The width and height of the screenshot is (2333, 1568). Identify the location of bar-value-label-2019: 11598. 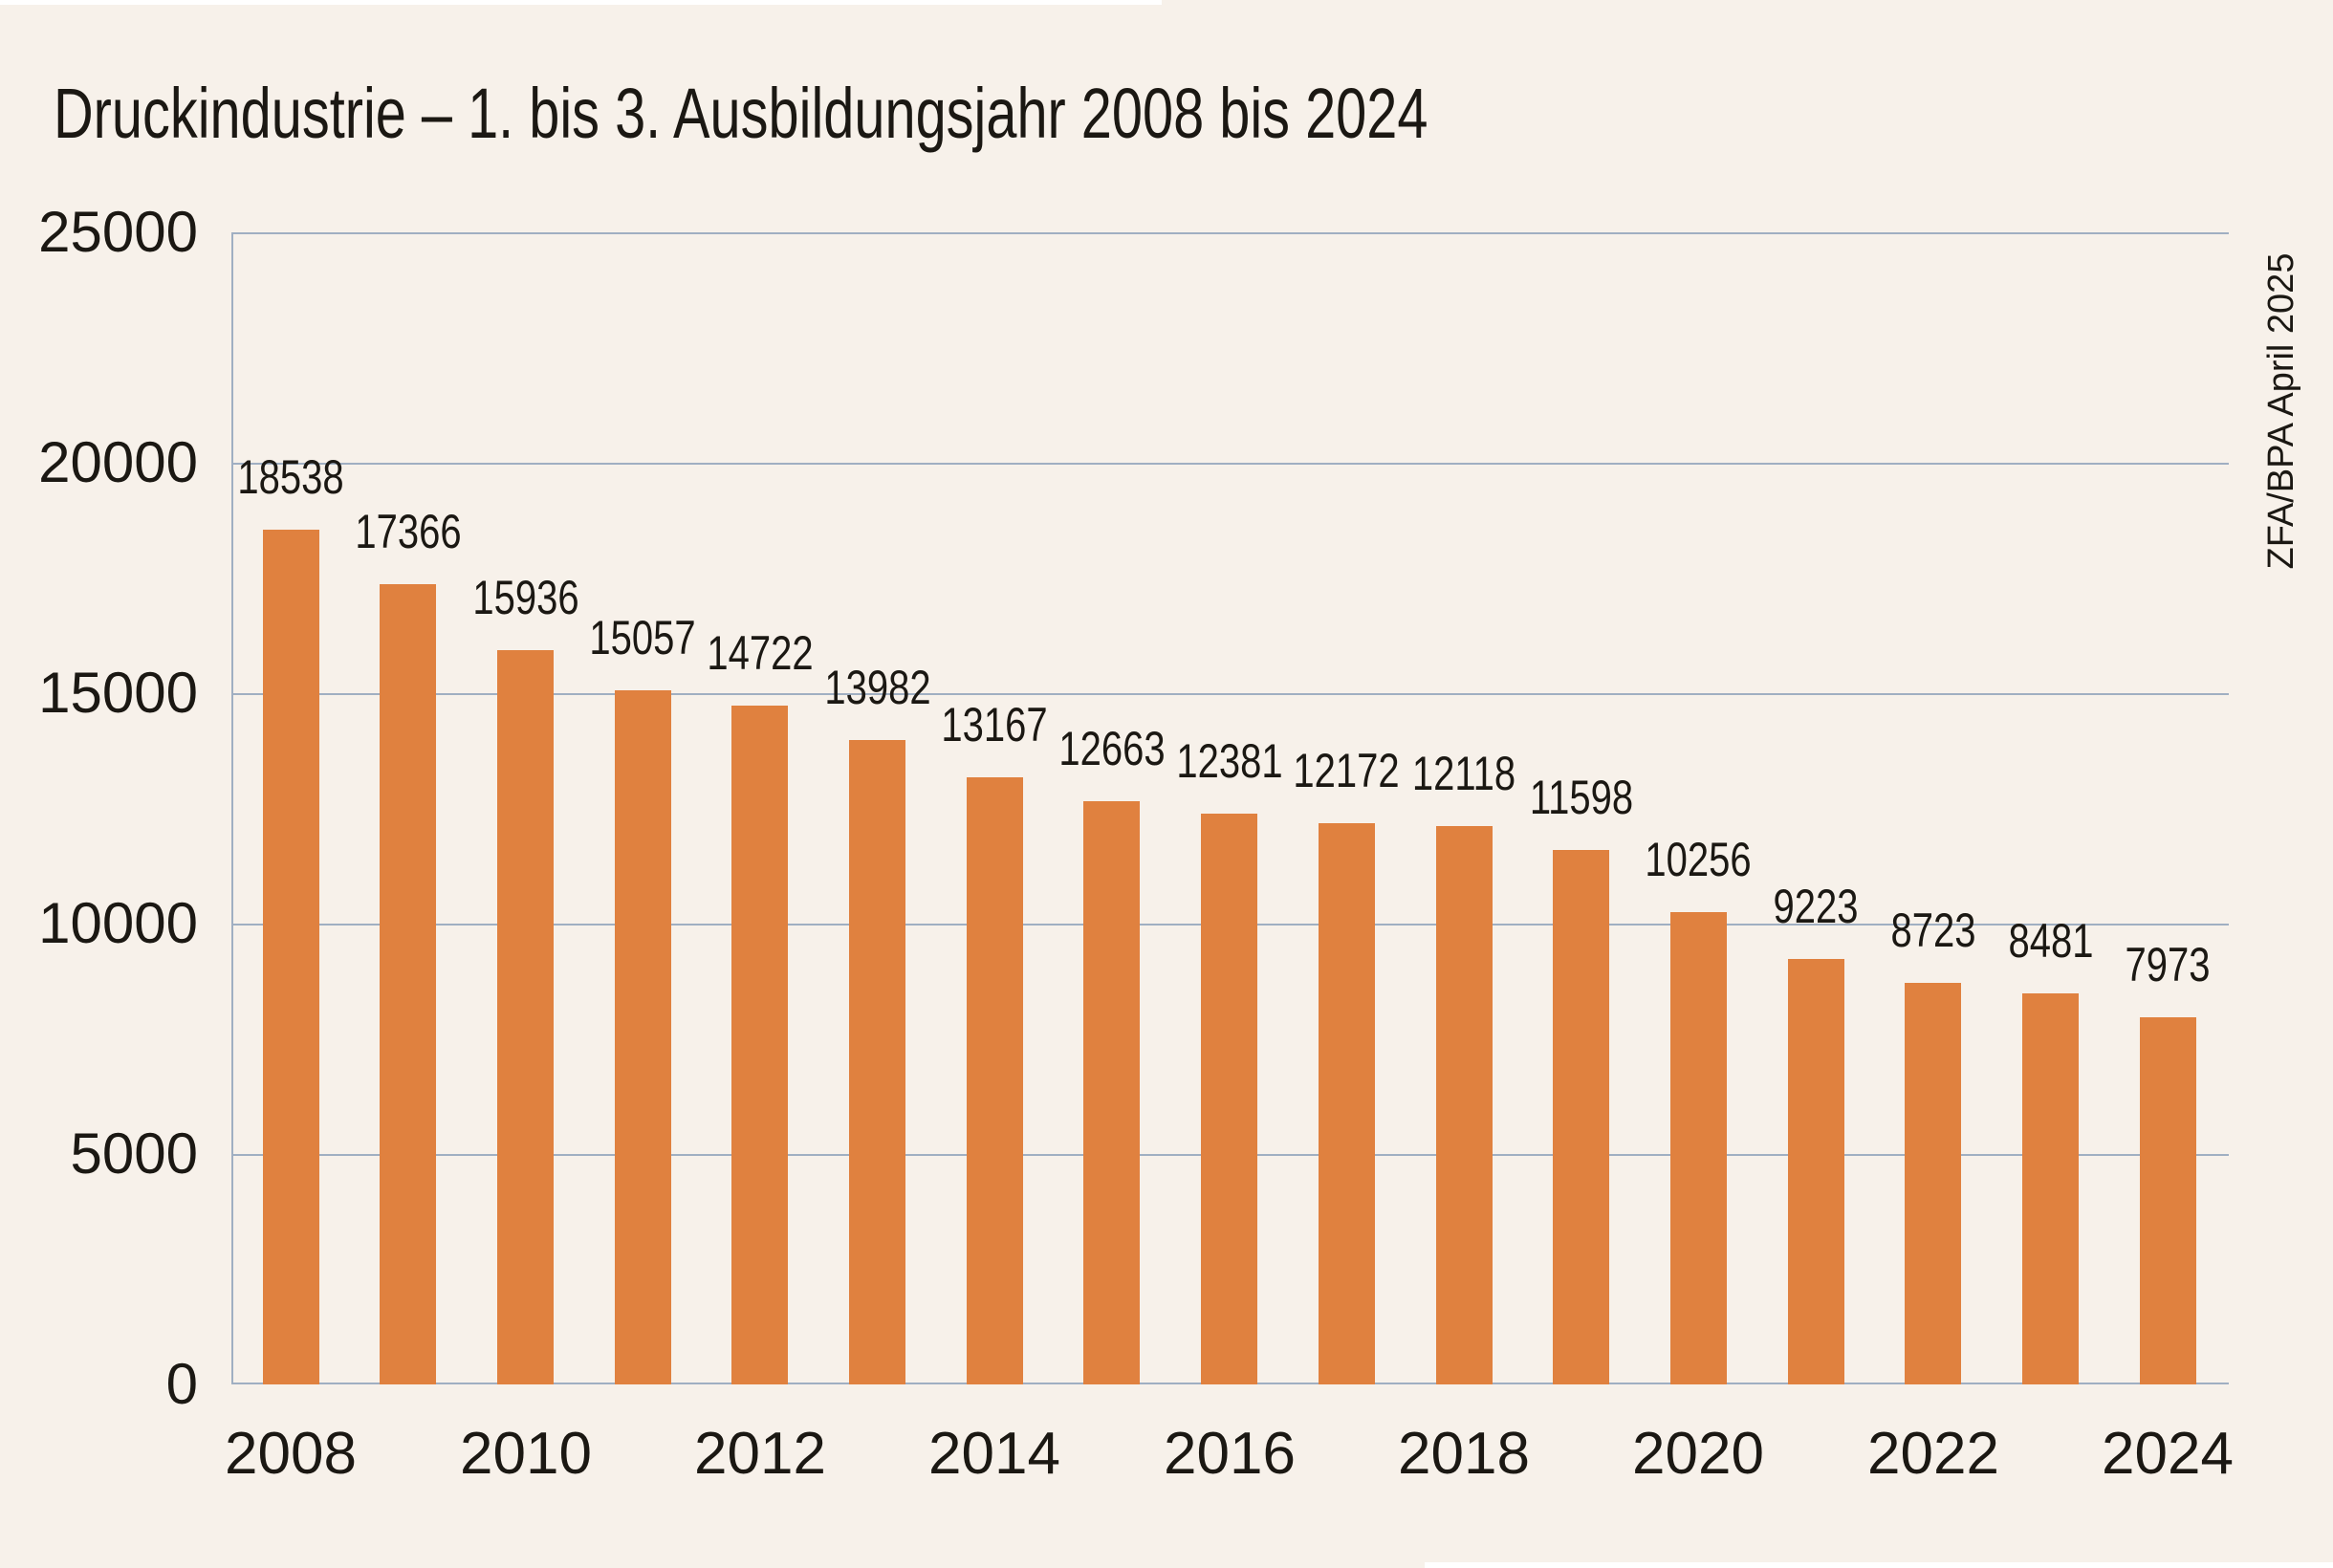
(1581, 797).